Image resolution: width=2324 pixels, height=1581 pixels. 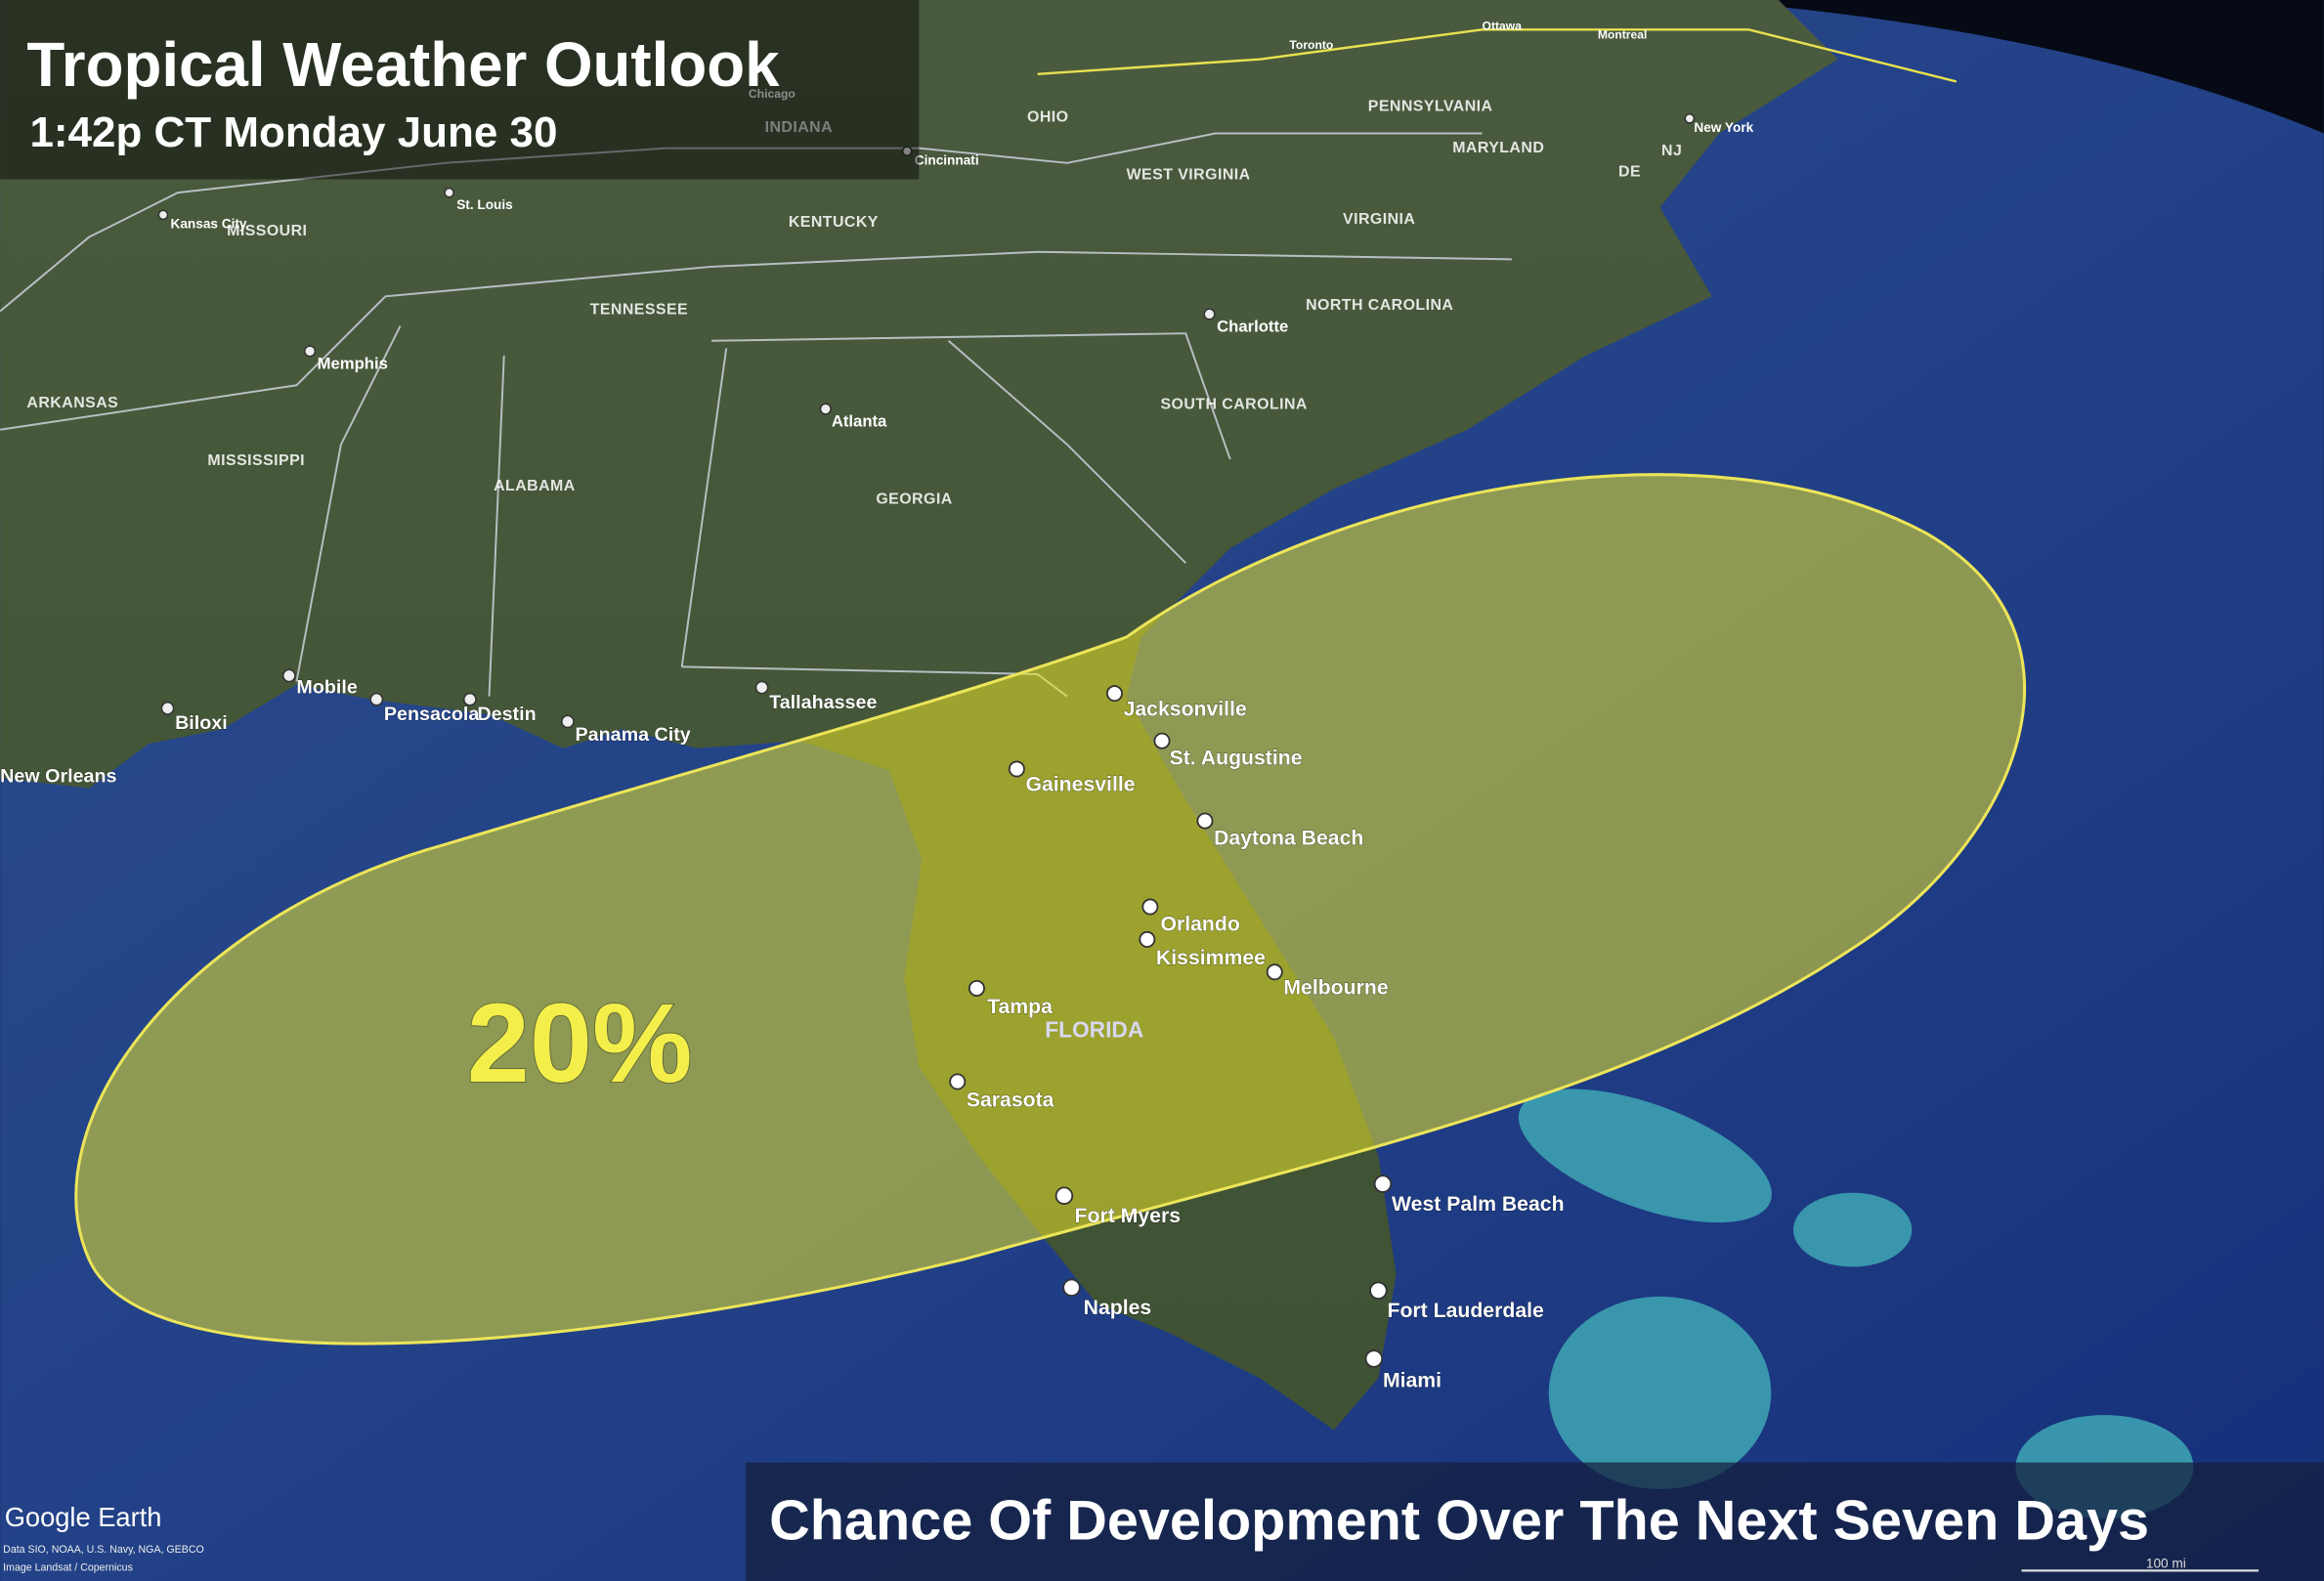 I want to click on caption-panel, so click(x=1534, y=1522).